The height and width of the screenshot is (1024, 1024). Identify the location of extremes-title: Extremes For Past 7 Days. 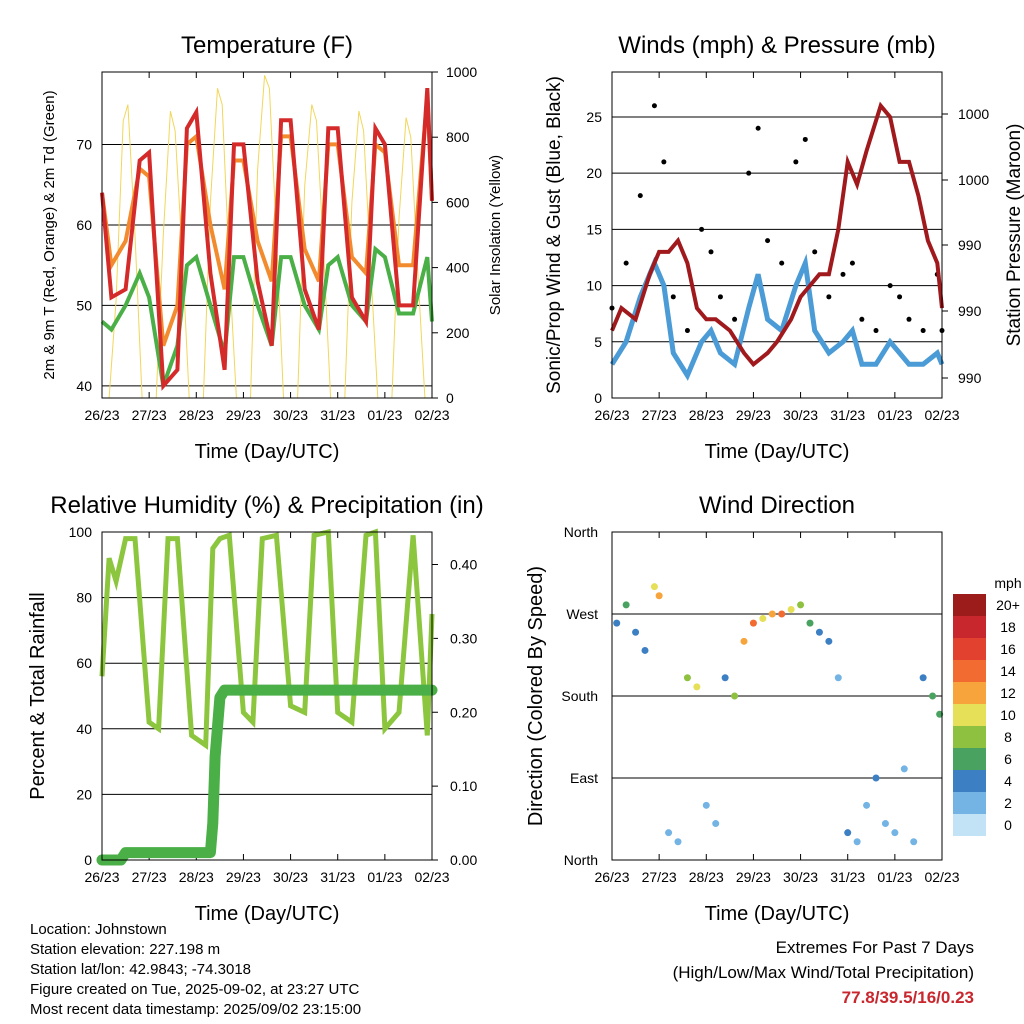
(874, 947).